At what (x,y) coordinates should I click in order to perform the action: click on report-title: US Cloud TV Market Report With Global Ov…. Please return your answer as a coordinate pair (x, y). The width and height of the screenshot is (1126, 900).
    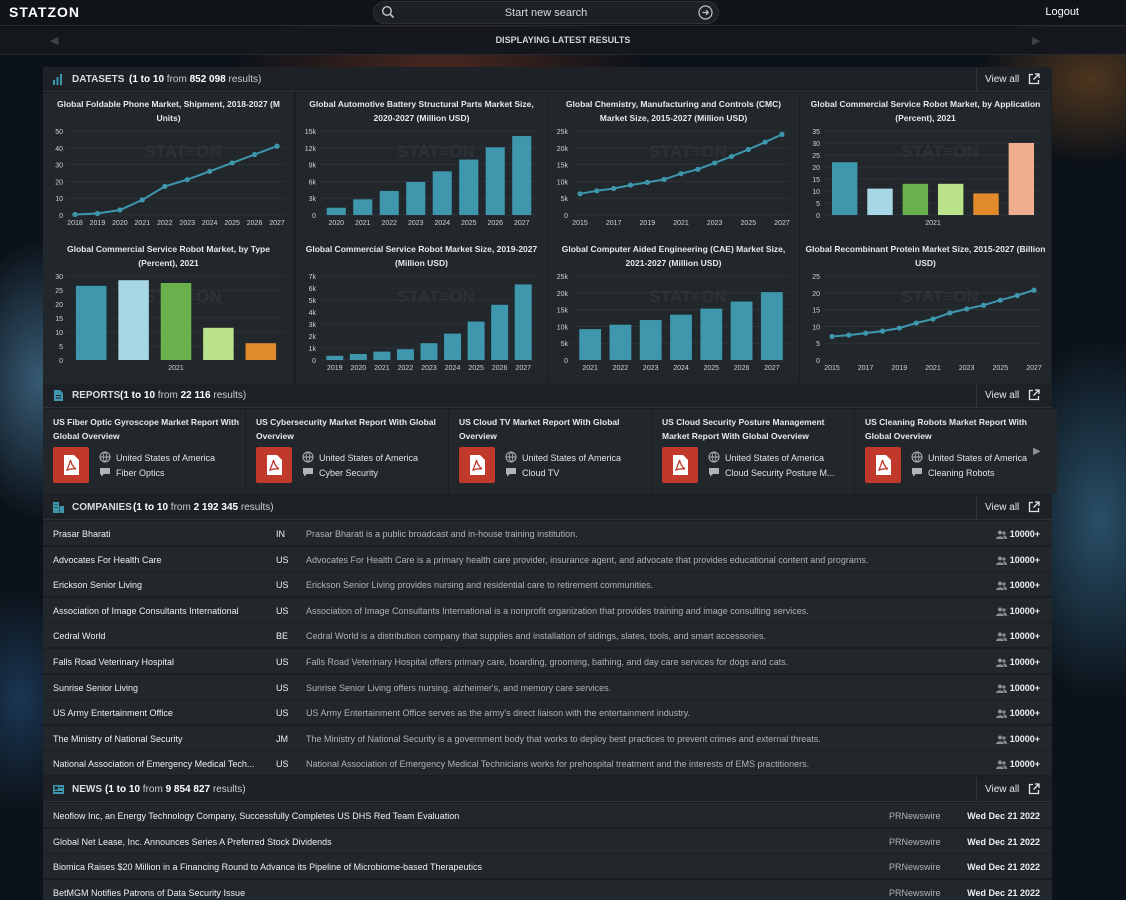
    Looking at the image, I should click on (539, 429).